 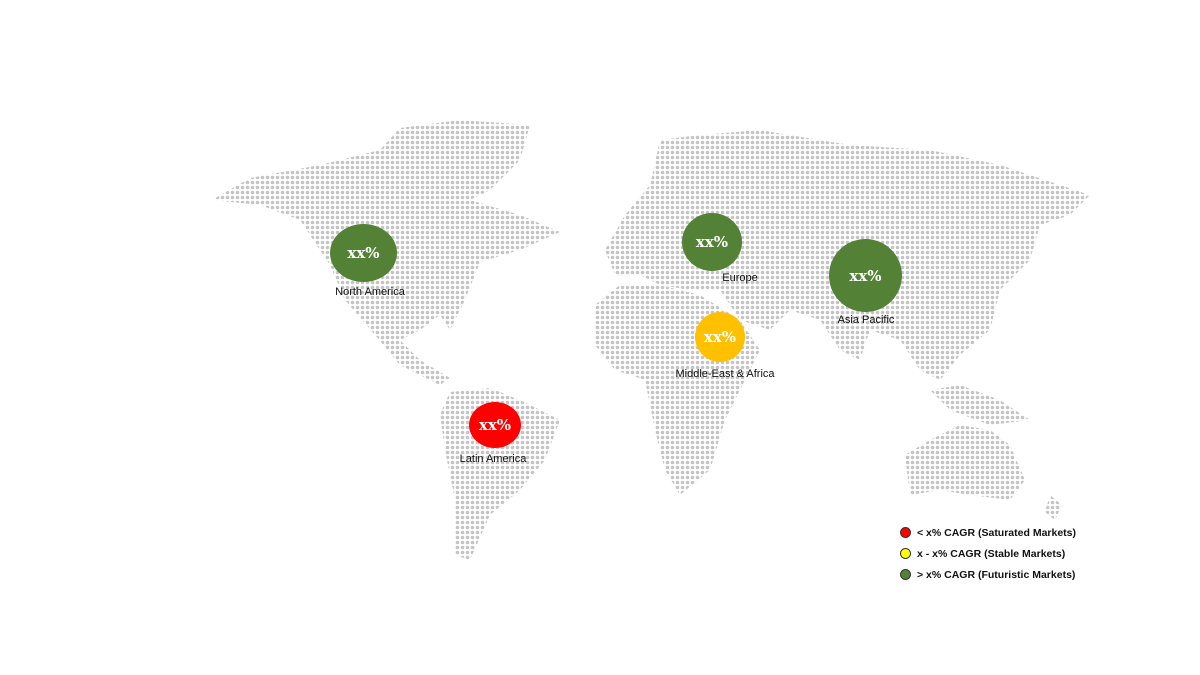 I want to click on legend-item-saturated: < x% CAGR (Saturated Markets), so click(x=988, y=532).